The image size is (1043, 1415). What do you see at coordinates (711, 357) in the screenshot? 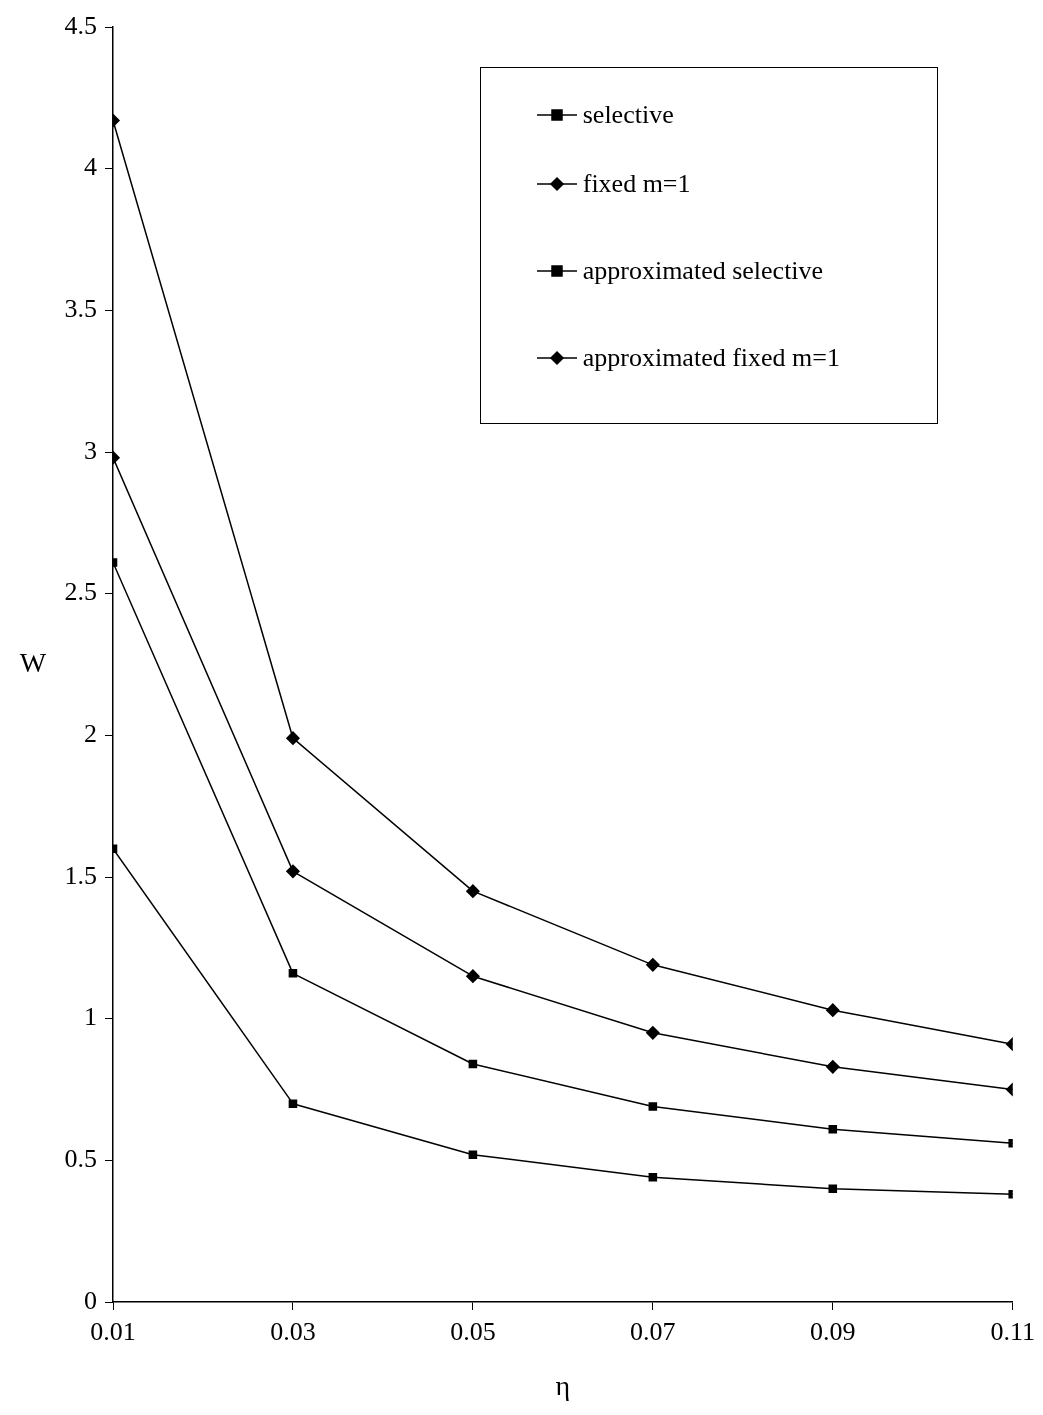
I see `legend-label: approximated fixed m=1` at bounding box center [711, 357].